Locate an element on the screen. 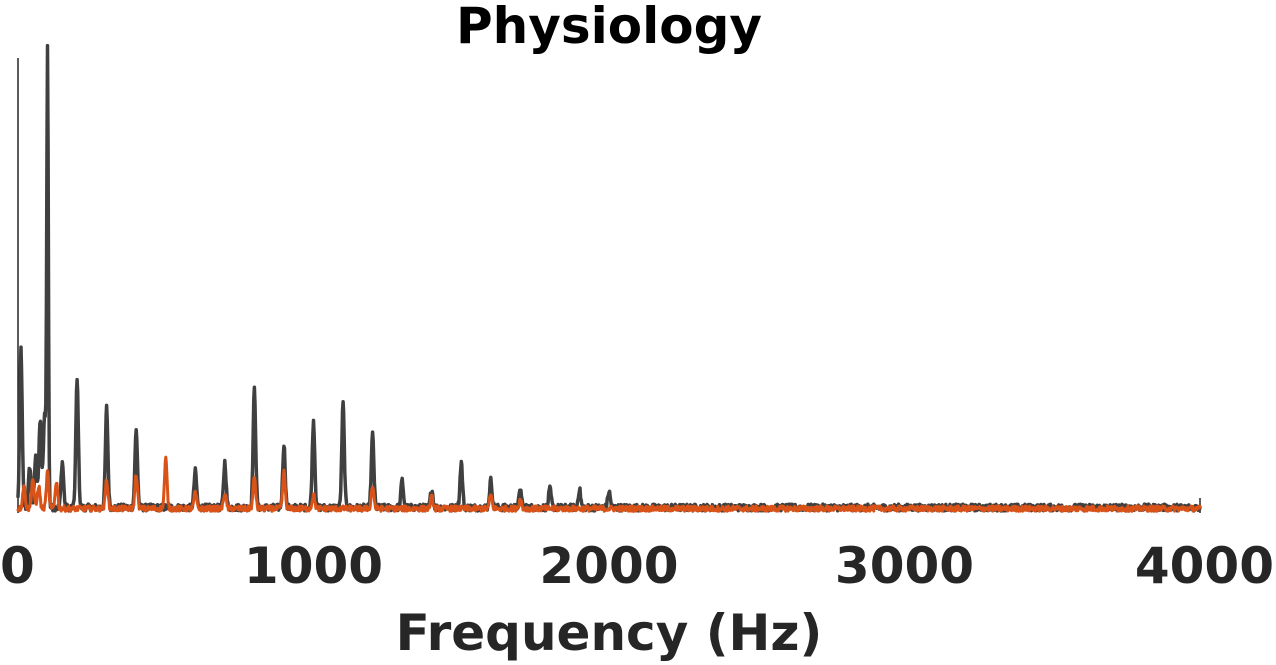 The height and width of the screenshot is (665, 1276). chart-title: Physiology is located at coordinates (609, 27).